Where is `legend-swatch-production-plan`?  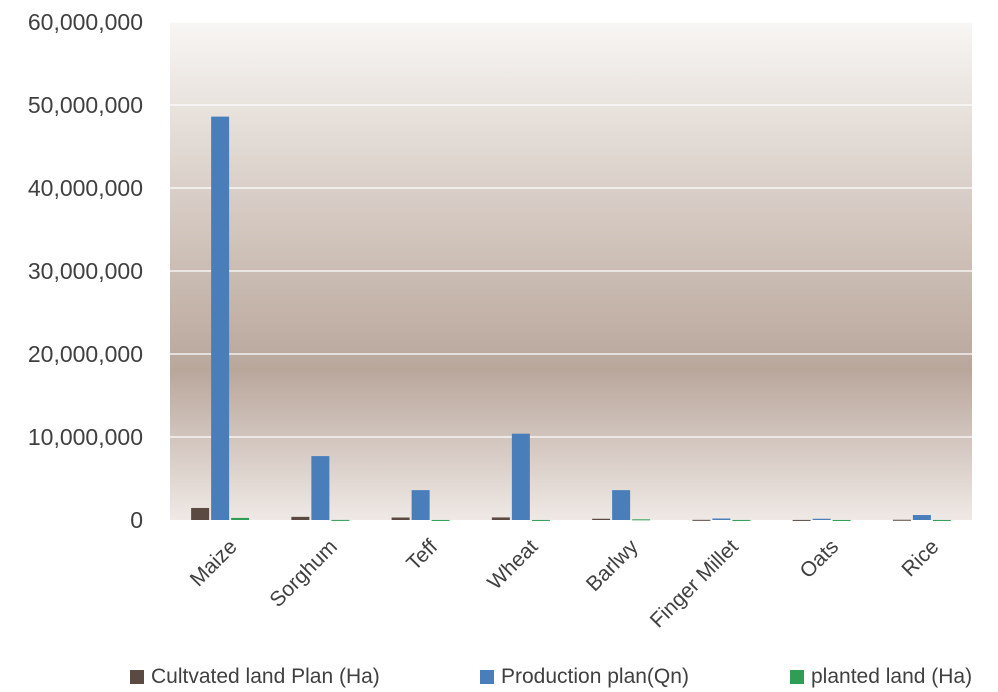 legend-swatch-production-plan is located at coordinates (487, 677).